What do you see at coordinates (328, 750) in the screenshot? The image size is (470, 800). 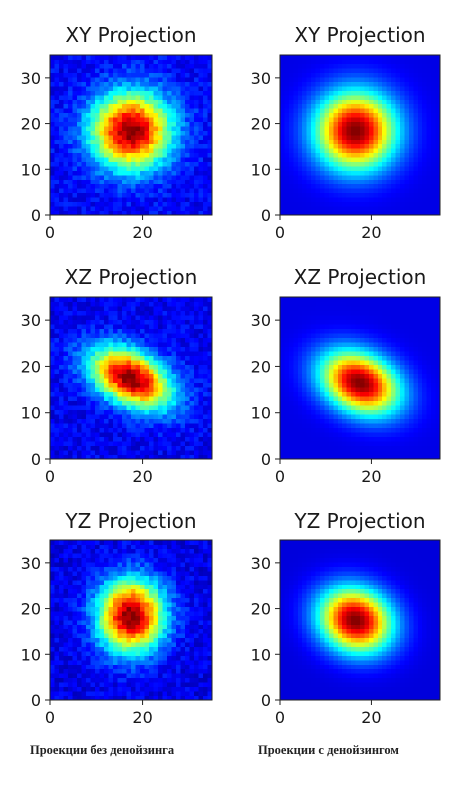 I see `caption-with-denoising: Проекции с денойзингом` at bounding box center [328, 750].